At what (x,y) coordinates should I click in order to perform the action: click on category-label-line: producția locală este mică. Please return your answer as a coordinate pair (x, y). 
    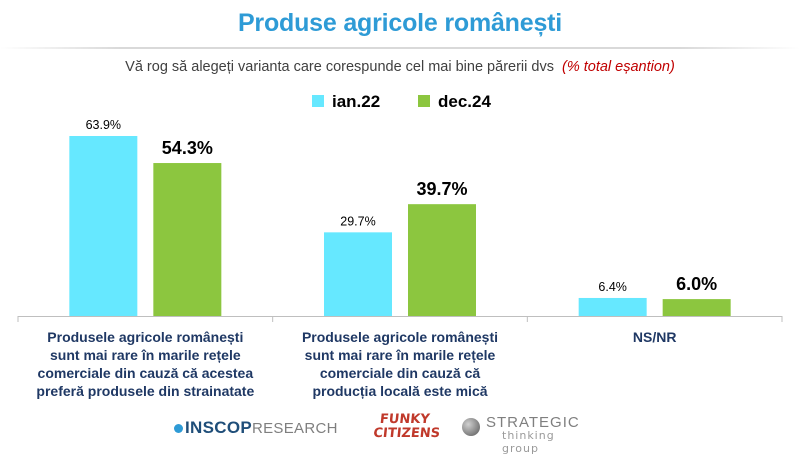
    Looking at the image, I should click on (399, 391).